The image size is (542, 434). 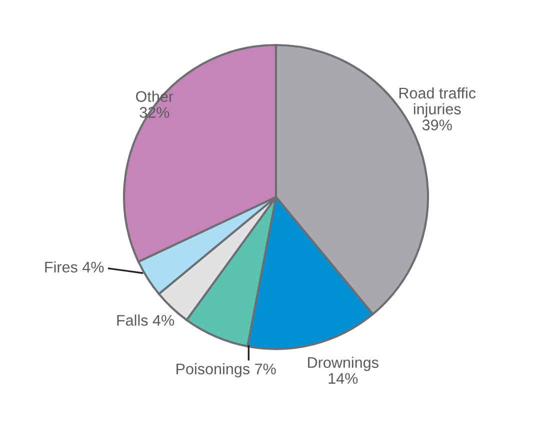 What do you see at coordinates (145, 320) in the screenshot?
I see `slice-label: Falls 4%` at bounding box center [145, 320].